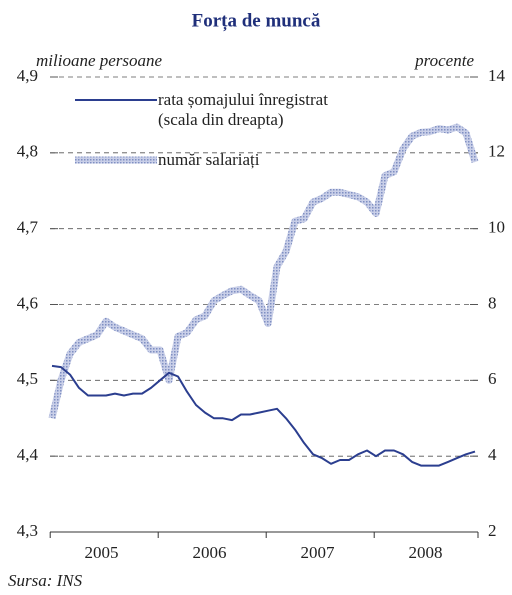 The width and height of the screenshot is (512, 595). I want to click on y-tick-label: 4,3, so click(27, 530).